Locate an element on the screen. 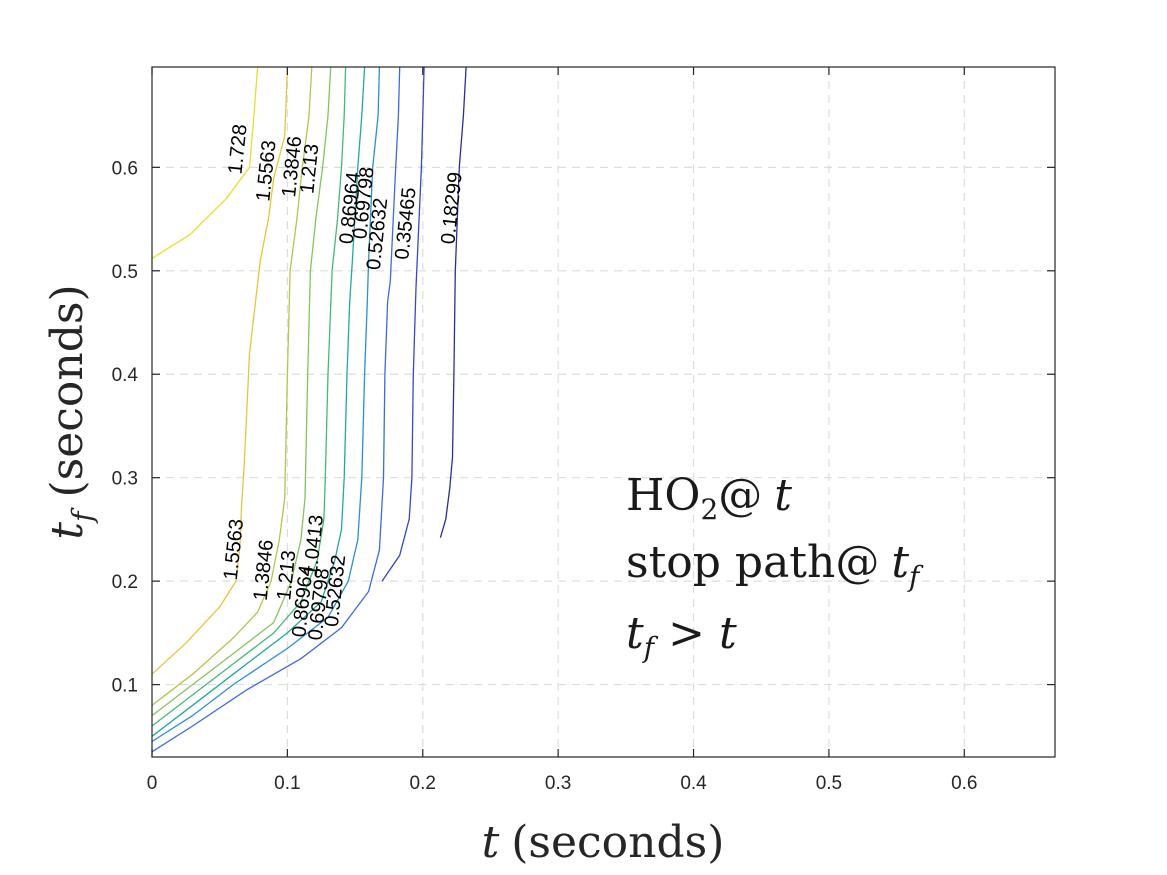 This screenshot has height=875, width=1167. y-tick-label: 0.1 is located at coordinates (125, 686).